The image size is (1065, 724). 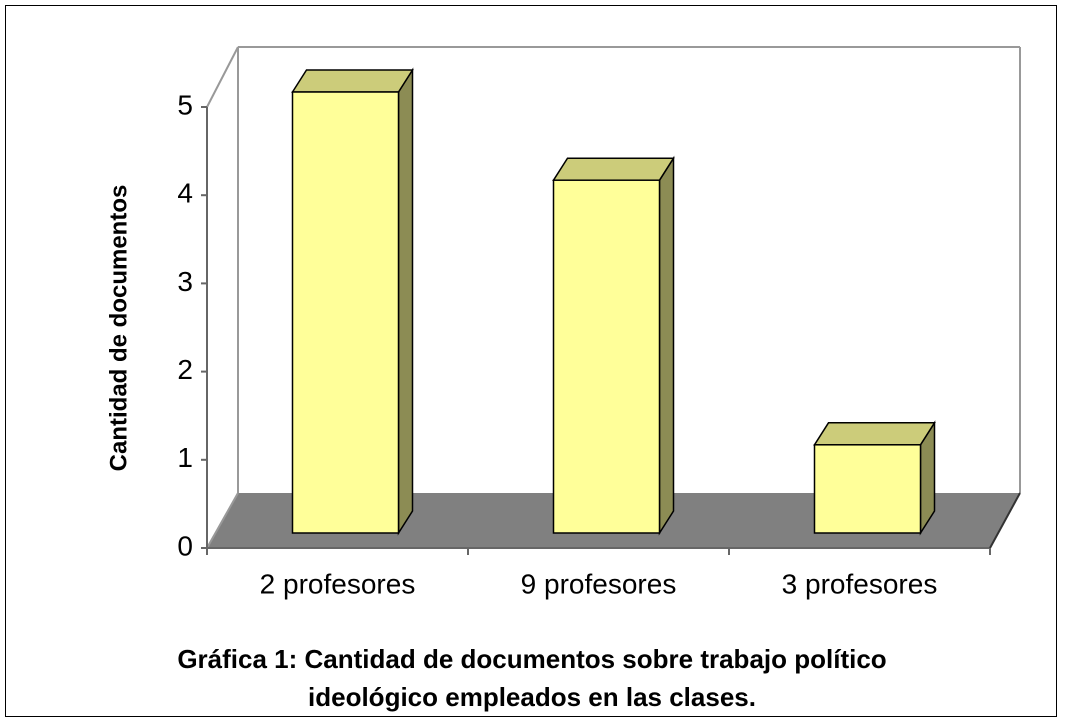 I want to click on y-tick-label: 1, so click(x=185, y=457).